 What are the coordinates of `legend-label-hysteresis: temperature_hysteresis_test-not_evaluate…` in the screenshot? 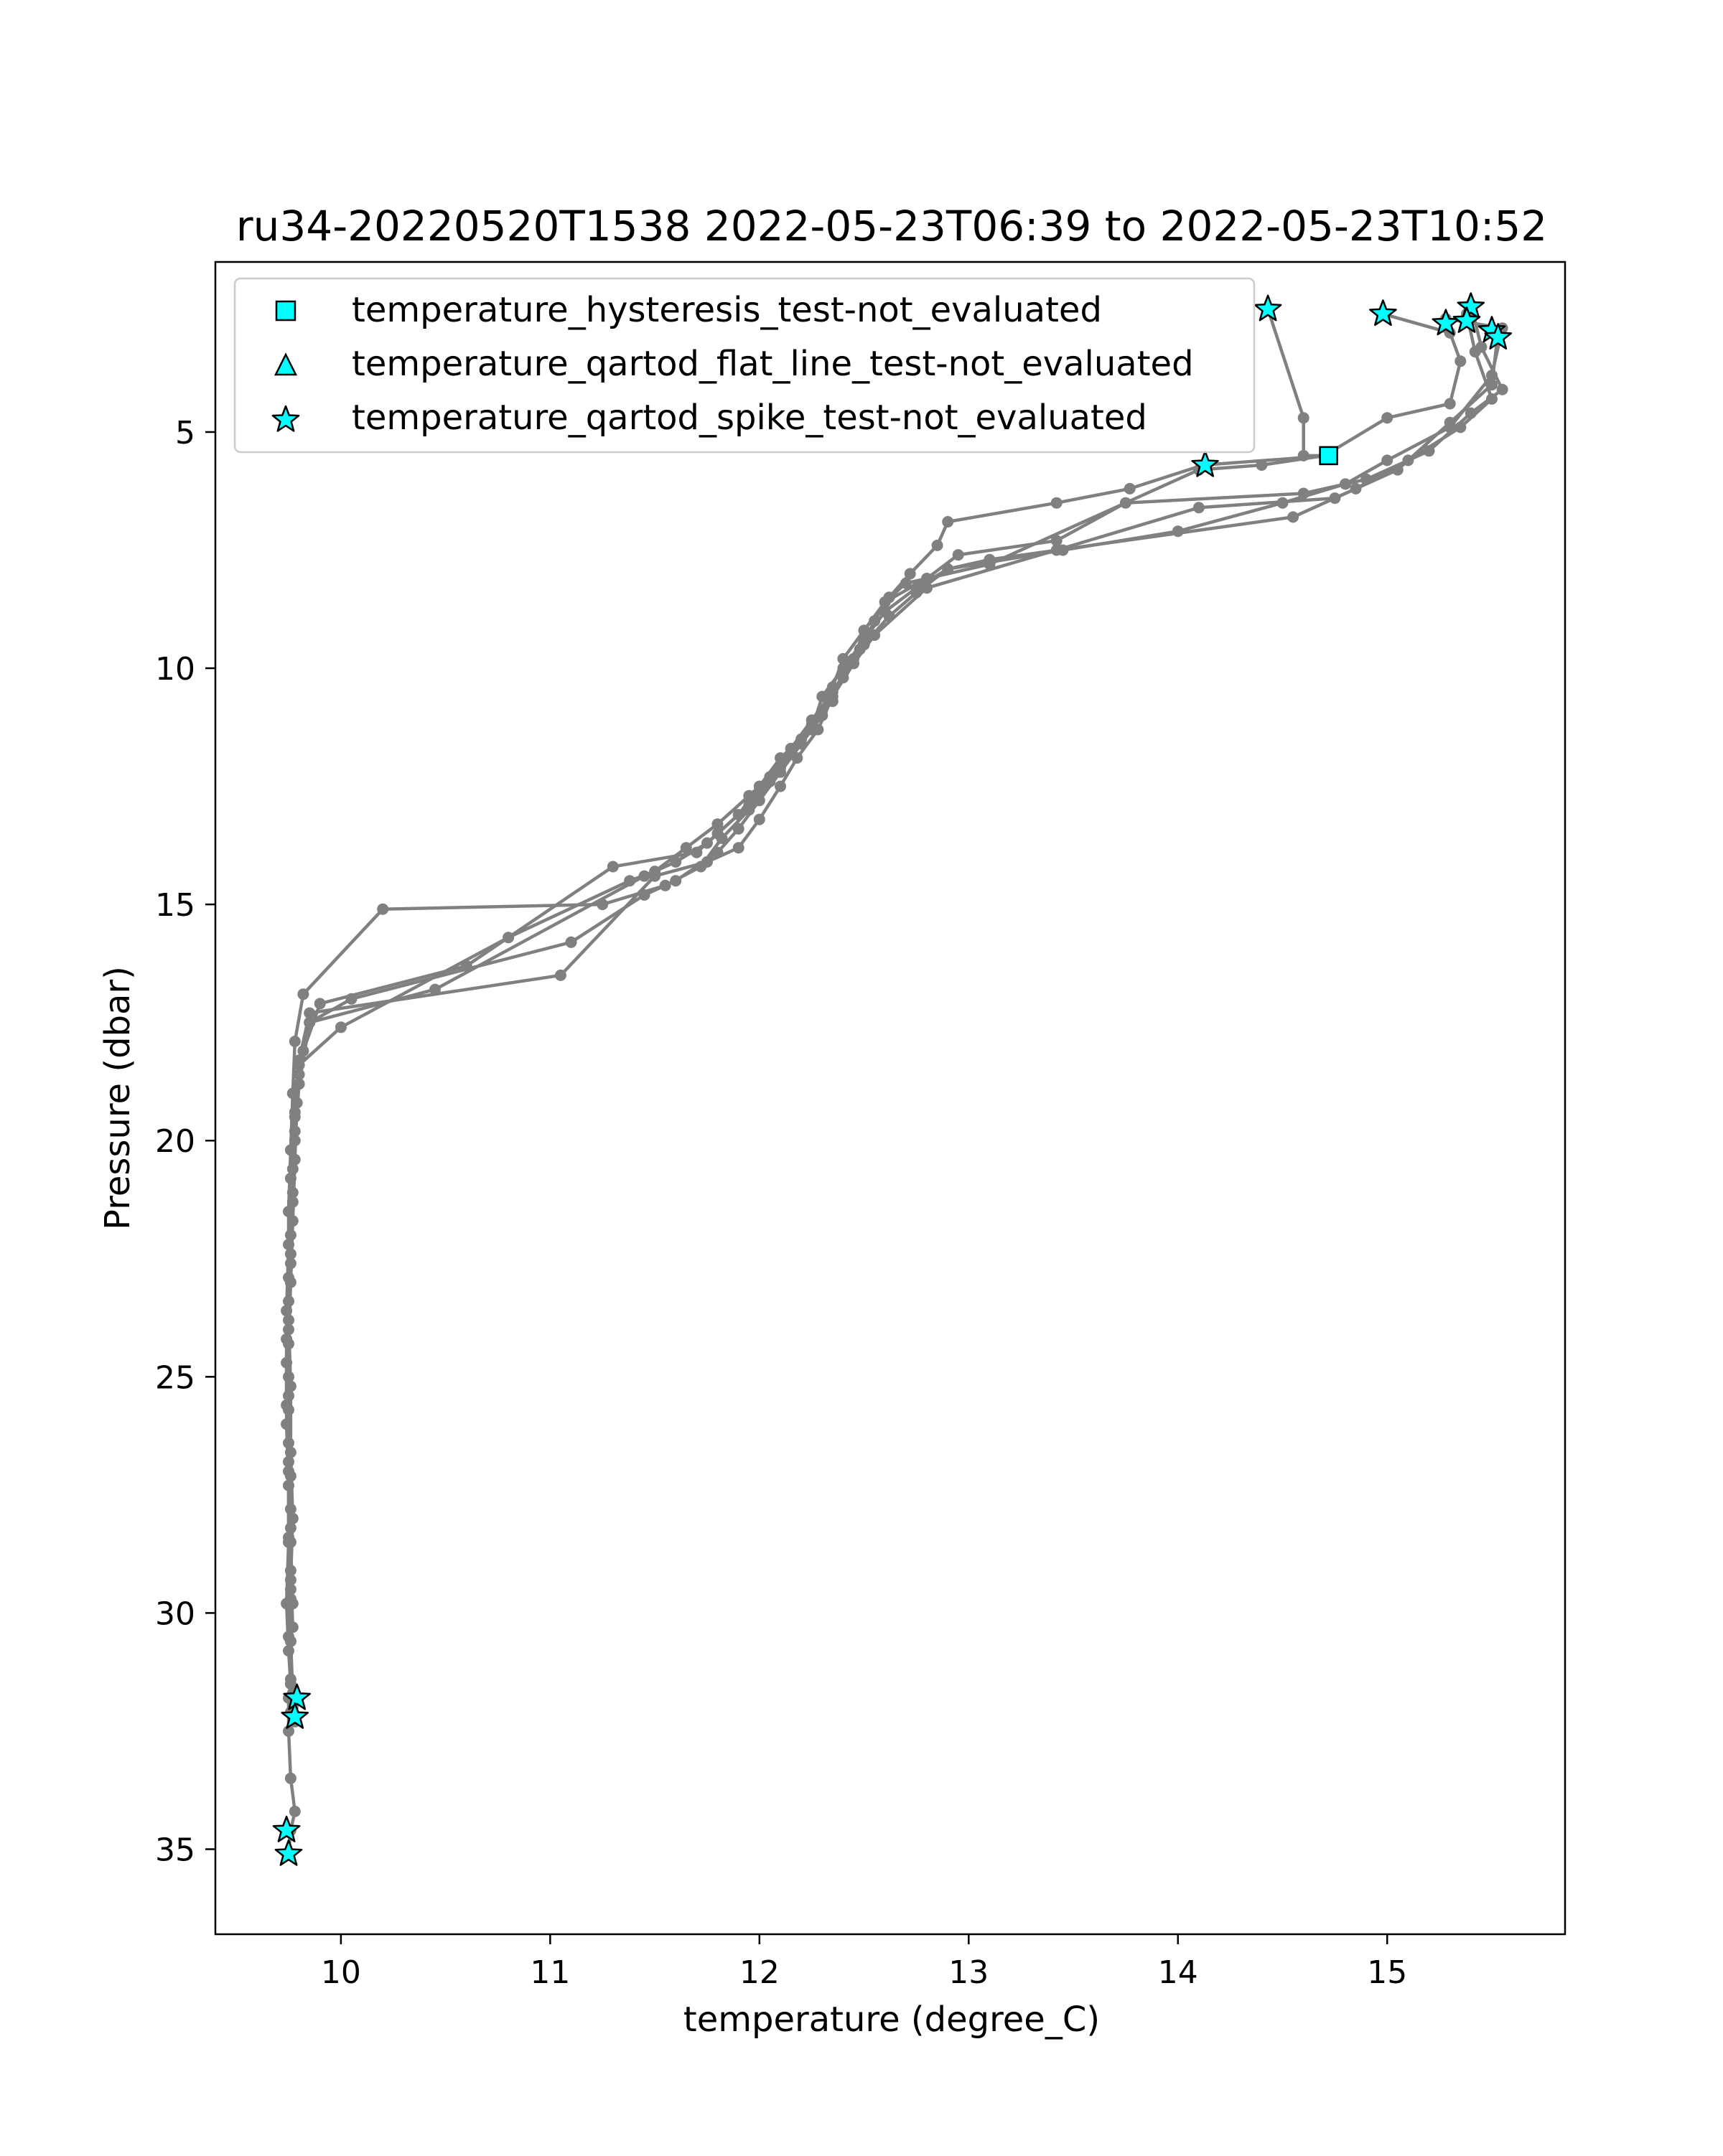 It's located at (727, 310).